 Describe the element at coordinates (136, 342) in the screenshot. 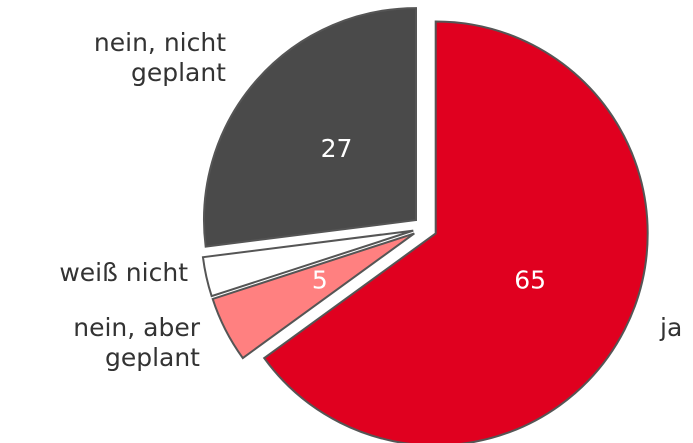

I see `category-label: nein, aber geplant` at that location.